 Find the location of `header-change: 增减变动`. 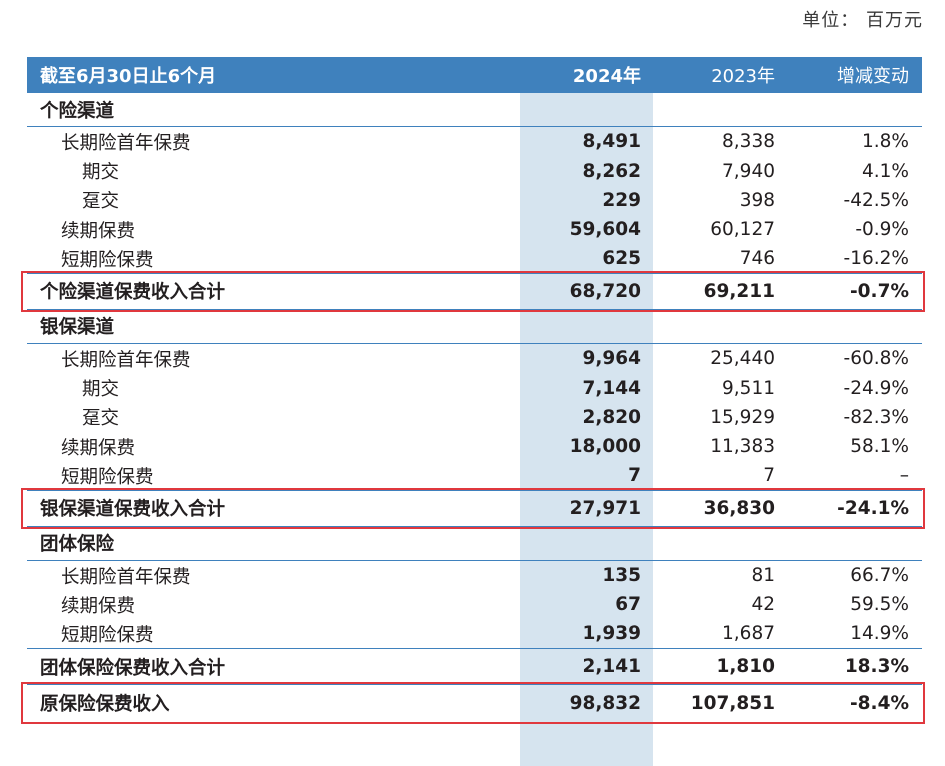

header-change: 增减变动 is located at coordinates (873, 76).